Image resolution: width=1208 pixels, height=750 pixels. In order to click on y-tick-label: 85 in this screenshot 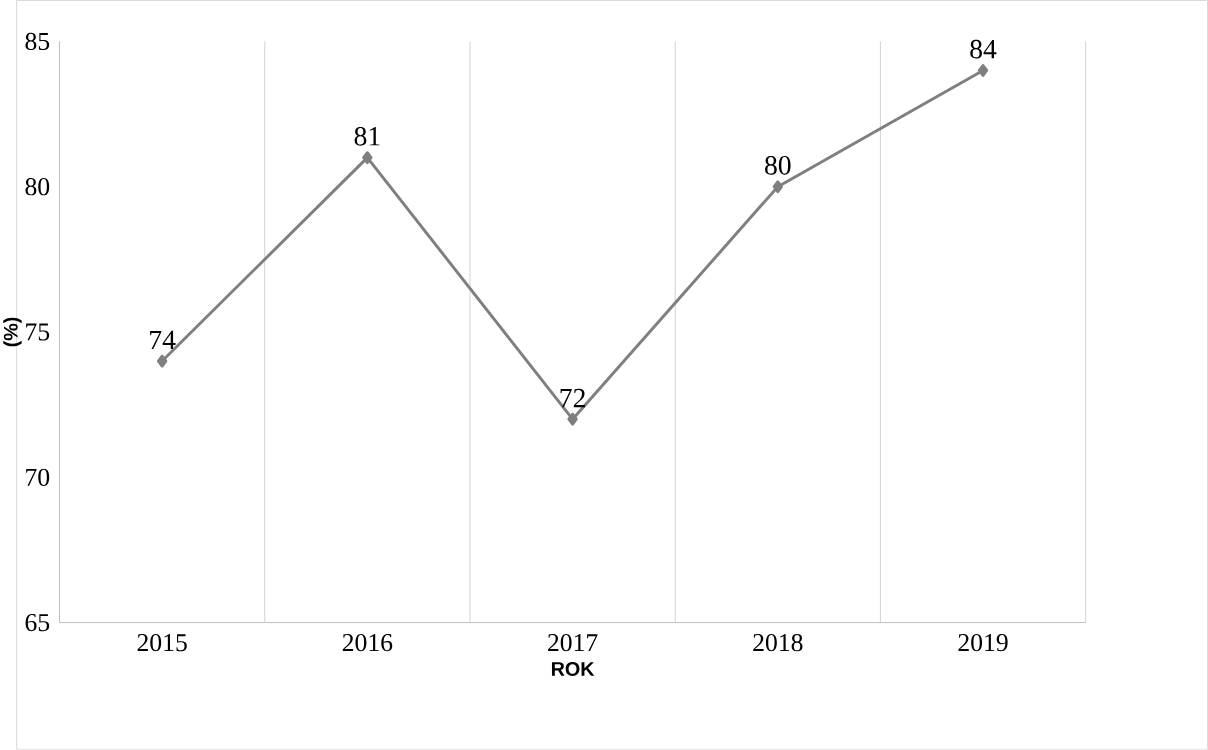, I will do `click(37, 41)`.